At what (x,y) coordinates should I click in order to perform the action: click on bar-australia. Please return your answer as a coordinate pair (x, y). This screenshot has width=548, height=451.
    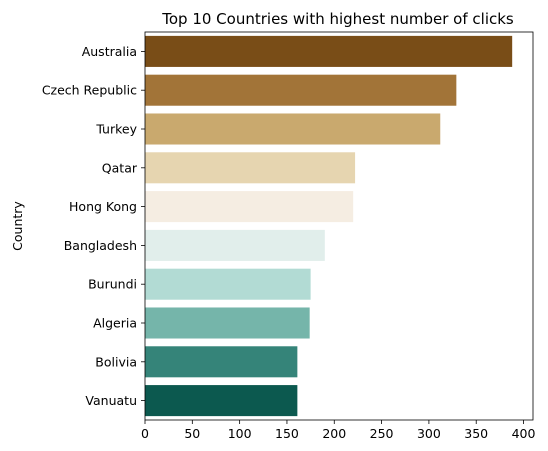
    Looking at the image, I should click on (329, 51).